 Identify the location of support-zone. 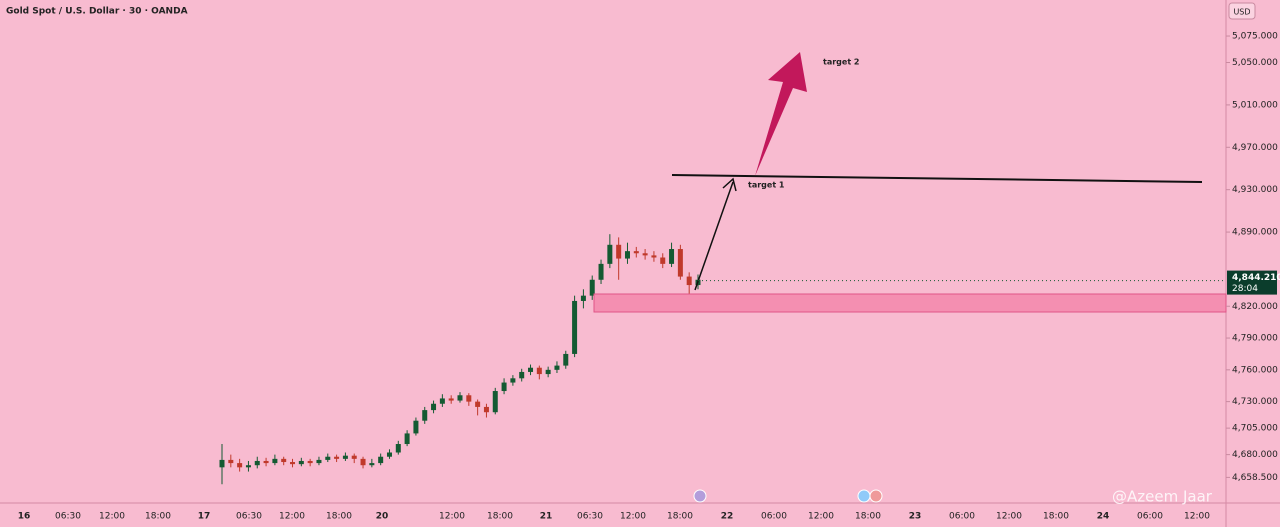
(910, 303).